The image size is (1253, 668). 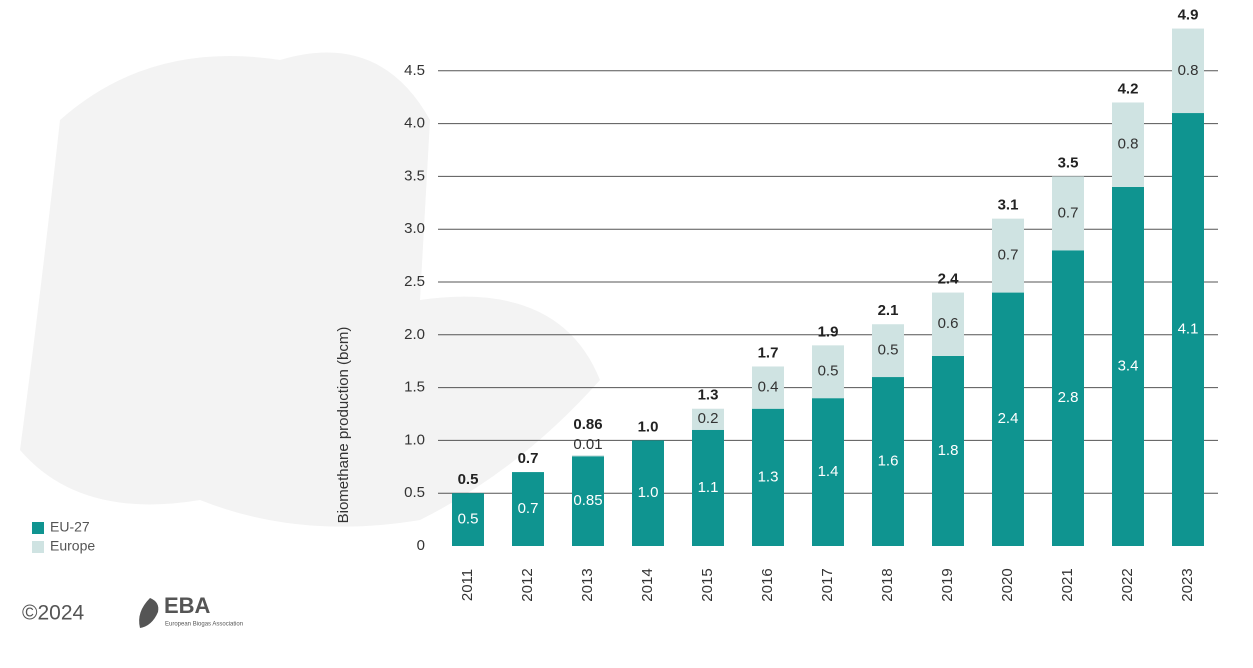 What do you see at coordinates (421, 545) in the screenshot?
I see `y-tick-label: 0` at bounding box center [421, 545].